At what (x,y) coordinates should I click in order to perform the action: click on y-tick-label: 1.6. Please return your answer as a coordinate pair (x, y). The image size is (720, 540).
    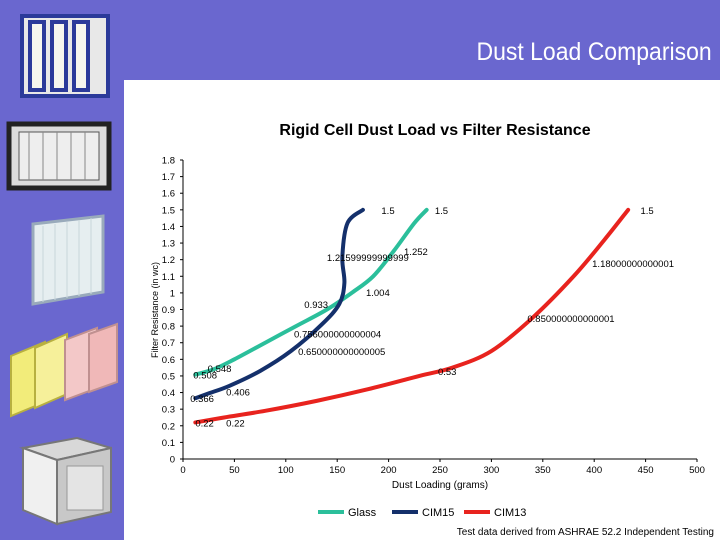
    Looking at the image, I should click on (168, 194).